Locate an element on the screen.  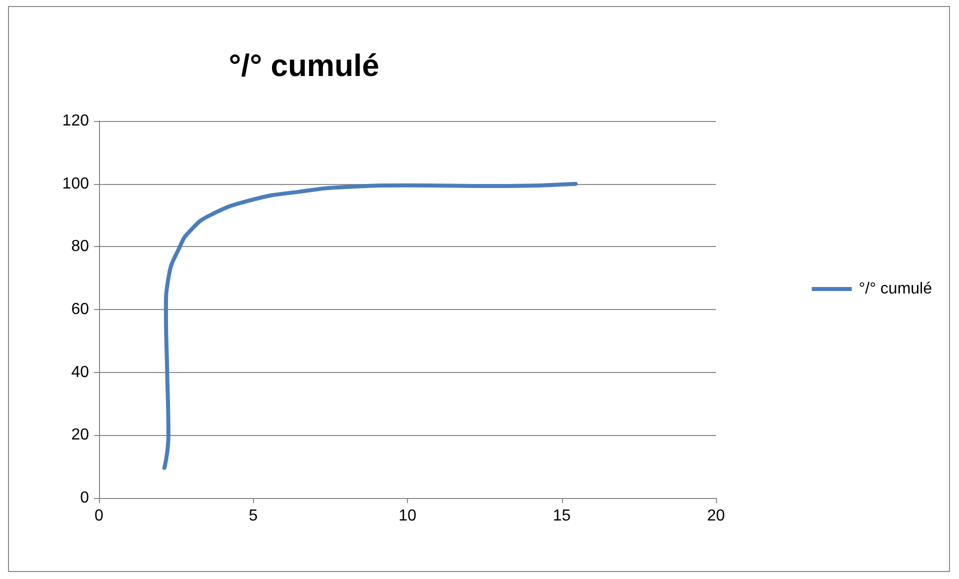
x-tick-label: 20 is located at coordinates (716, 516).